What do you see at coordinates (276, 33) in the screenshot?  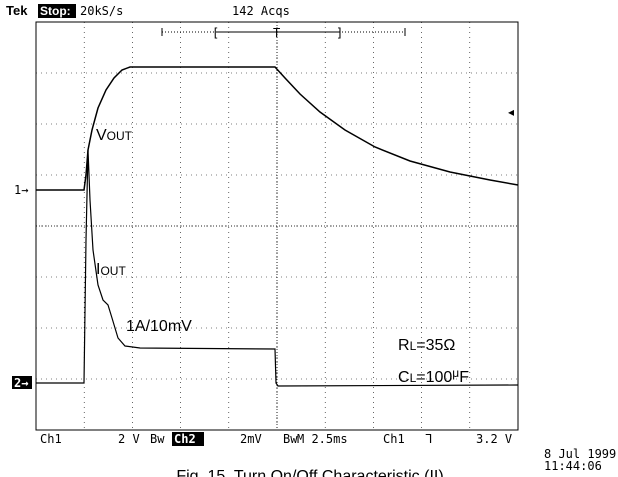 I see `trigger-mark: T` at bounding box center [276, 33].